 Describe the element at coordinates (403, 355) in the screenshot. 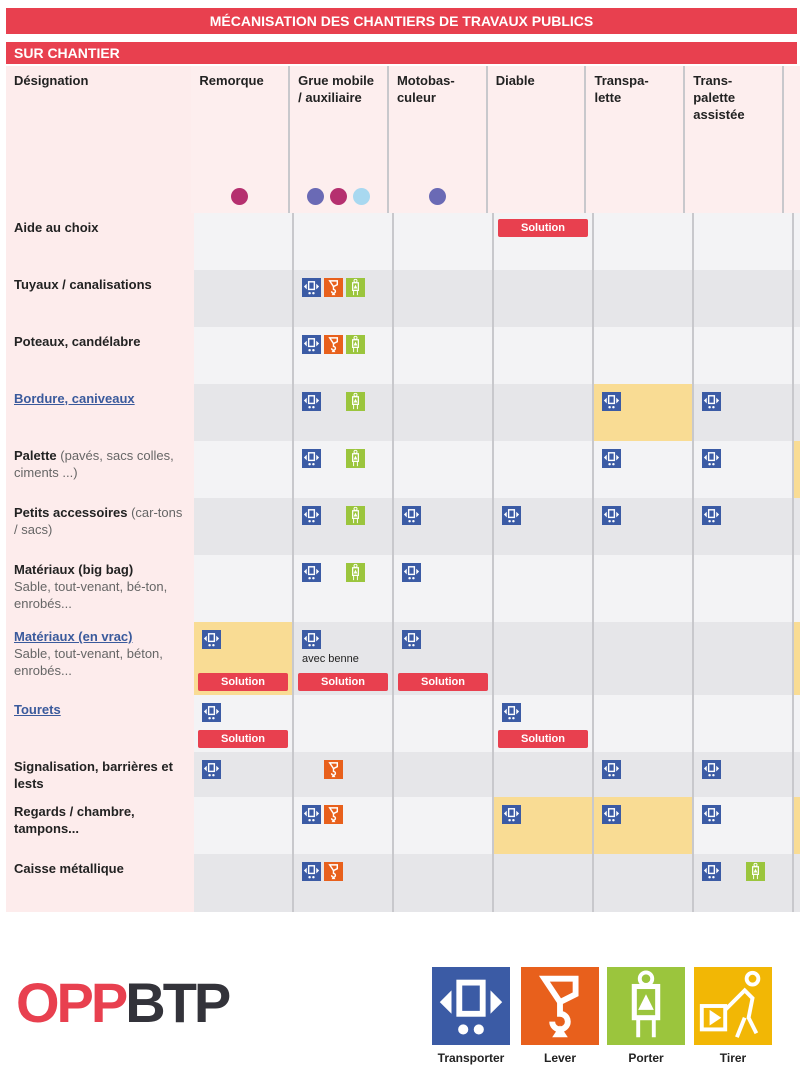

I see `table-row: Poteaux, candélabre` at that location.